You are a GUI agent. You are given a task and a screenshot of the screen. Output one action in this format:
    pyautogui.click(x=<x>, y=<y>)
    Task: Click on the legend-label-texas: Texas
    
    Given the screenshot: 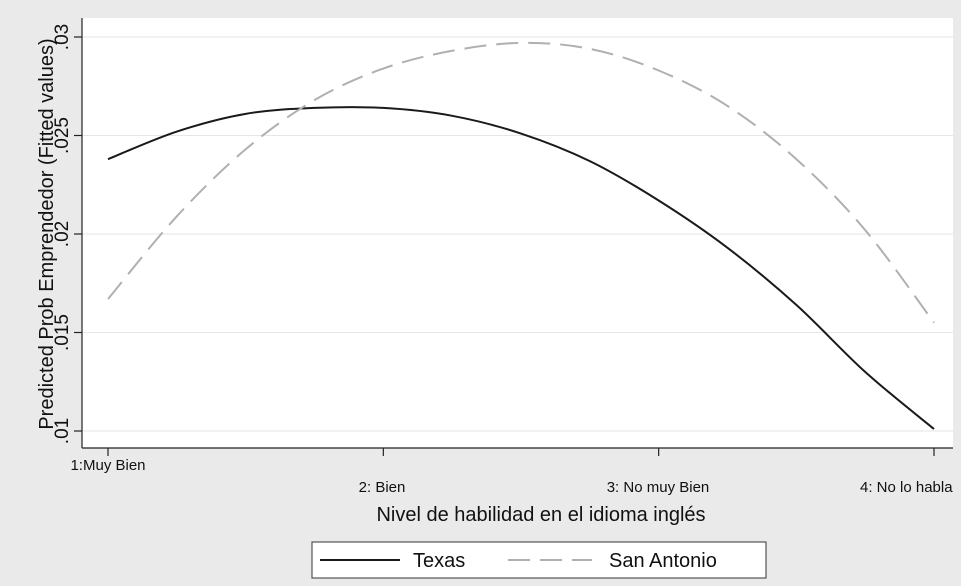 What is the action you would take?
    pyautogui.click(x=439, y=561)
    